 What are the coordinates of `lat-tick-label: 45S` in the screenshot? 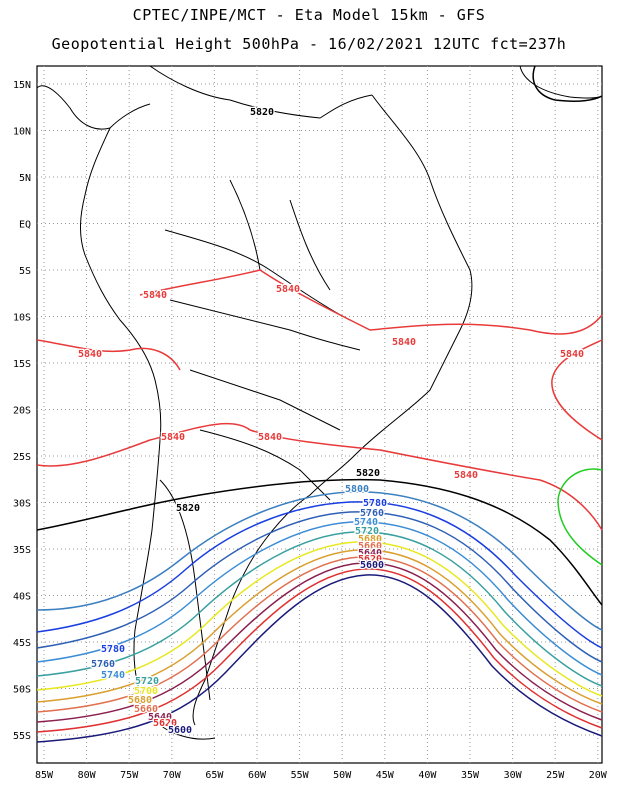 It's located at (22, 643).